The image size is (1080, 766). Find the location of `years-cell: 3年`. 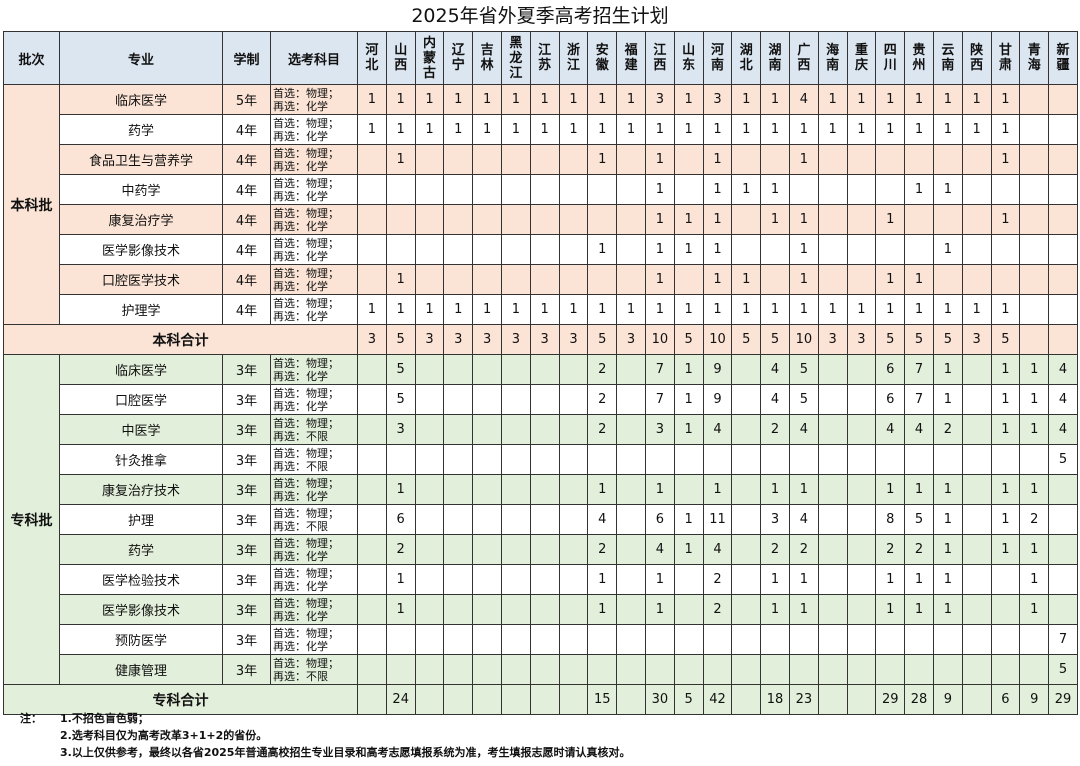

years-cell: 3年 is located at coordinates (246, 549).